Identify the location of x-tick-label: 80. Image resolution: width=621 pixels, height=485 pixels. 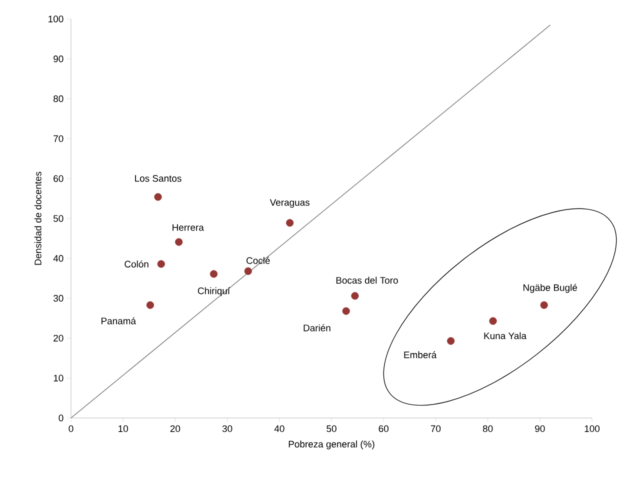
(487, 428).